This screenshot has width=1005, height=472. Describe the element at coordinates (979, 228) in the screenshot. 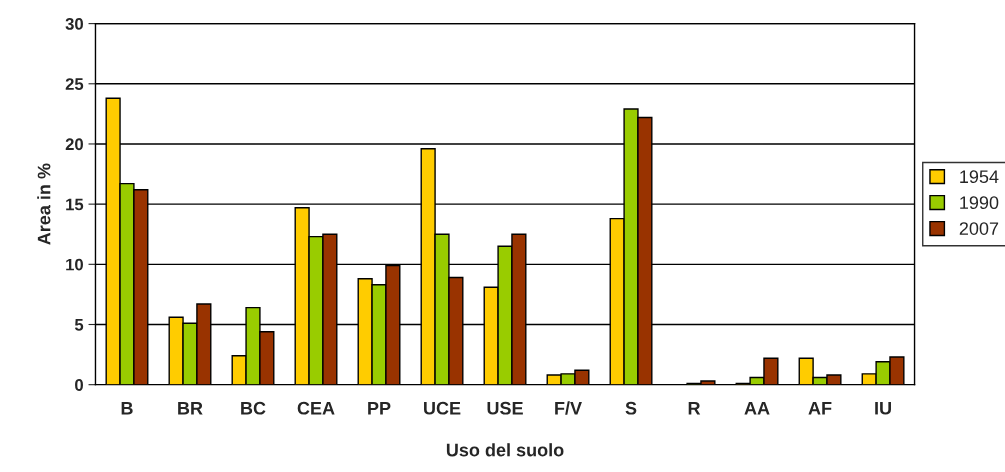

I see `legend-label: 2007` at that location.